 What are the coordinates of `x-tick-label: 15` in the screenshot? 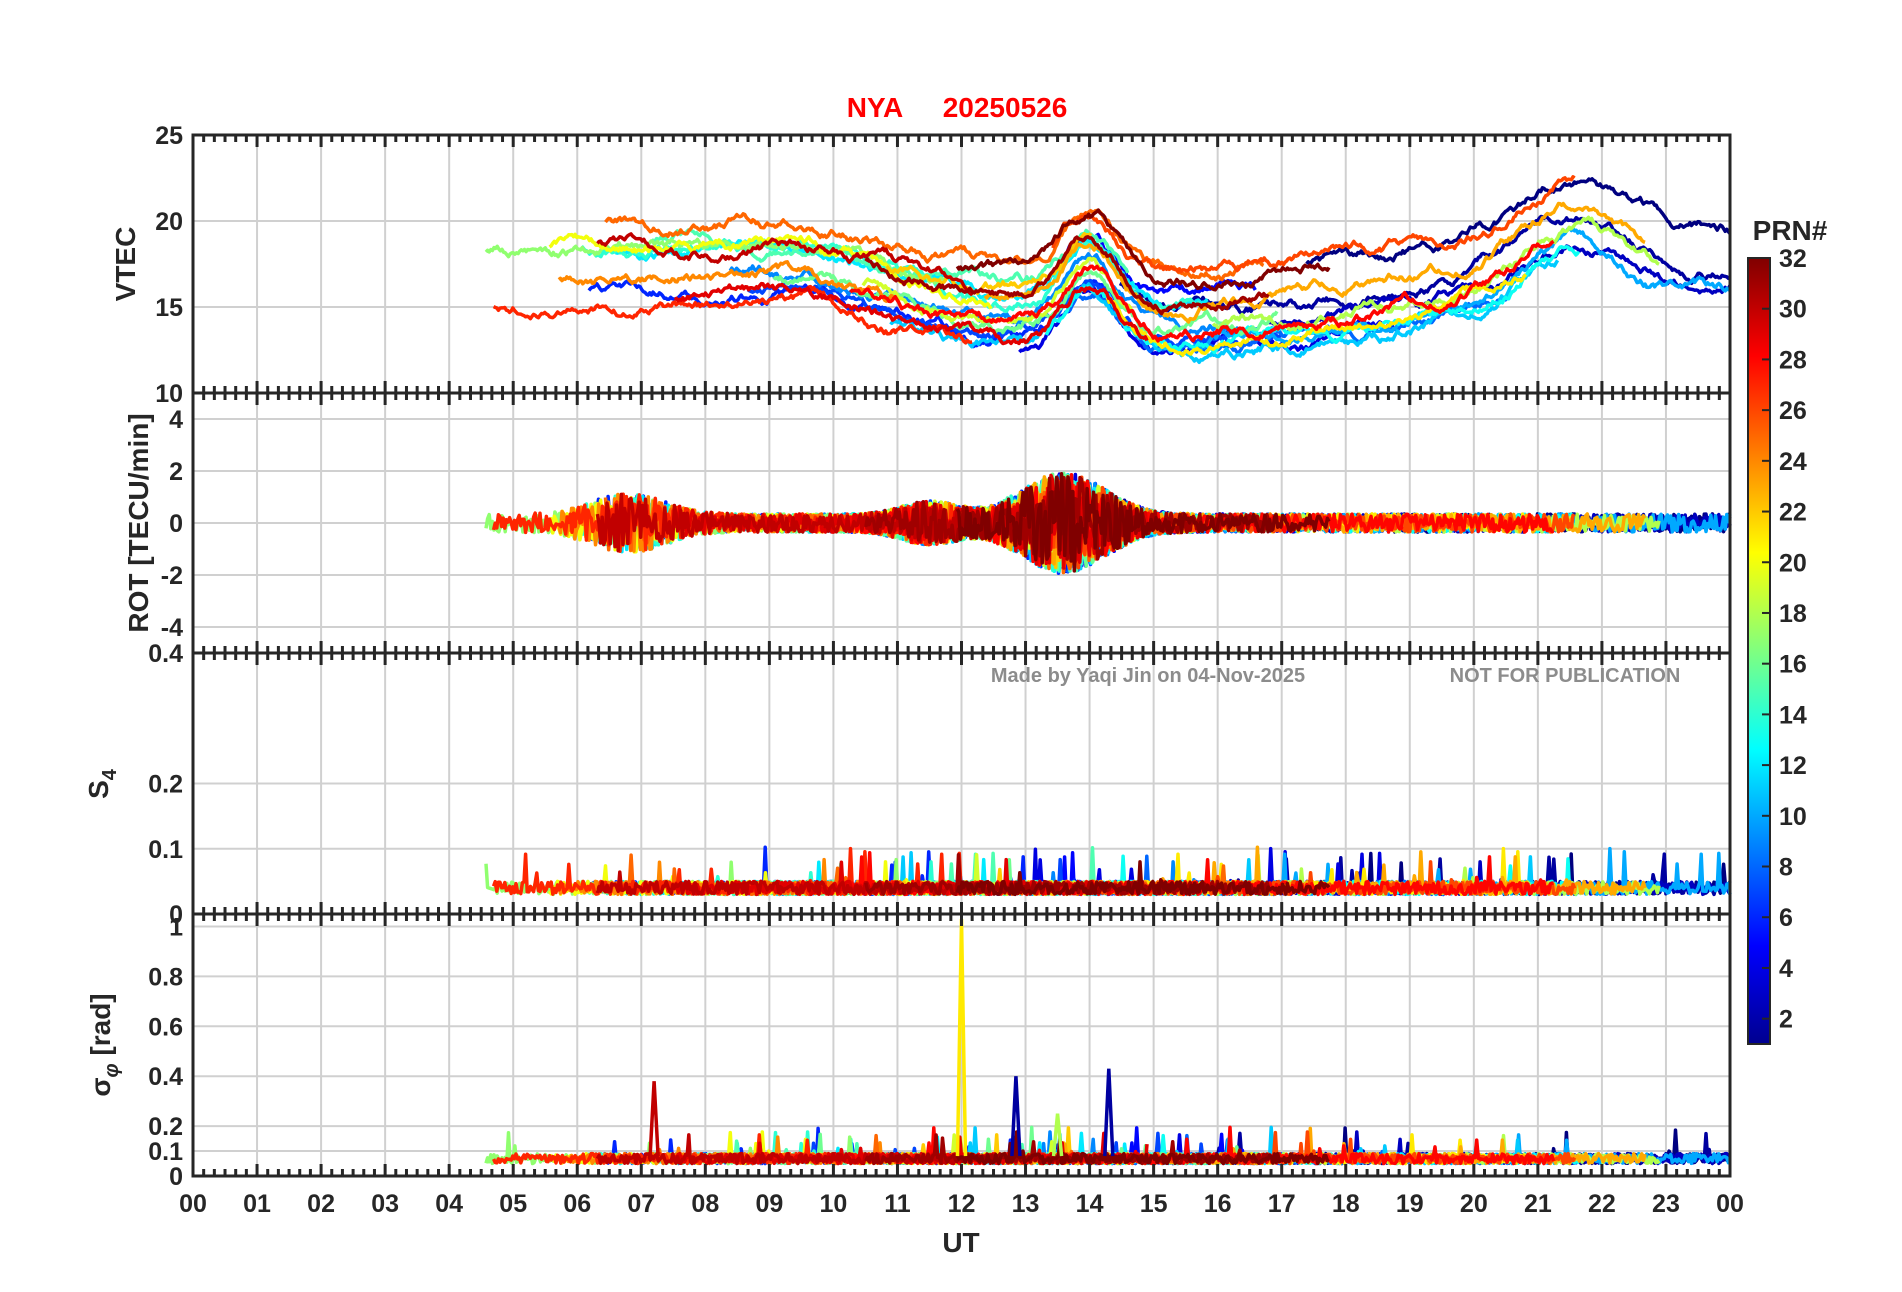 It's located at (1154, 1204).